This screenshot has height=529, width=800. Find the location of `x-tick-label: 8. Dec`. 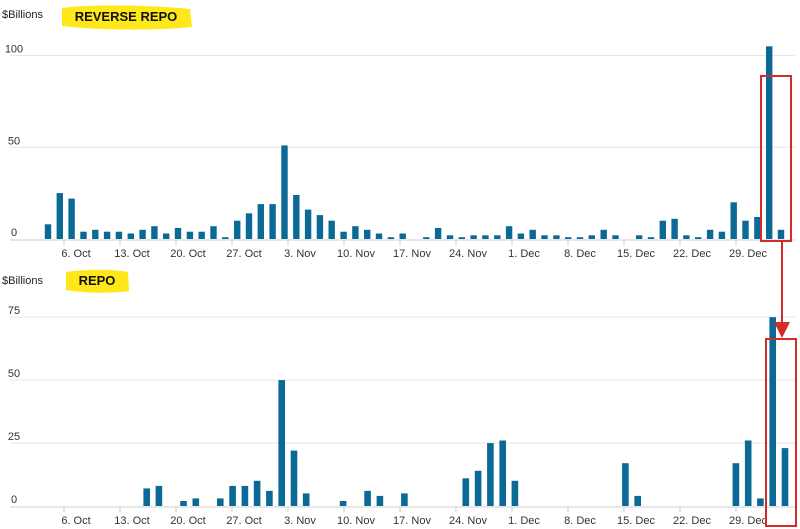

x-tick-label: 8. Dec is located at coordinates (580, 521).